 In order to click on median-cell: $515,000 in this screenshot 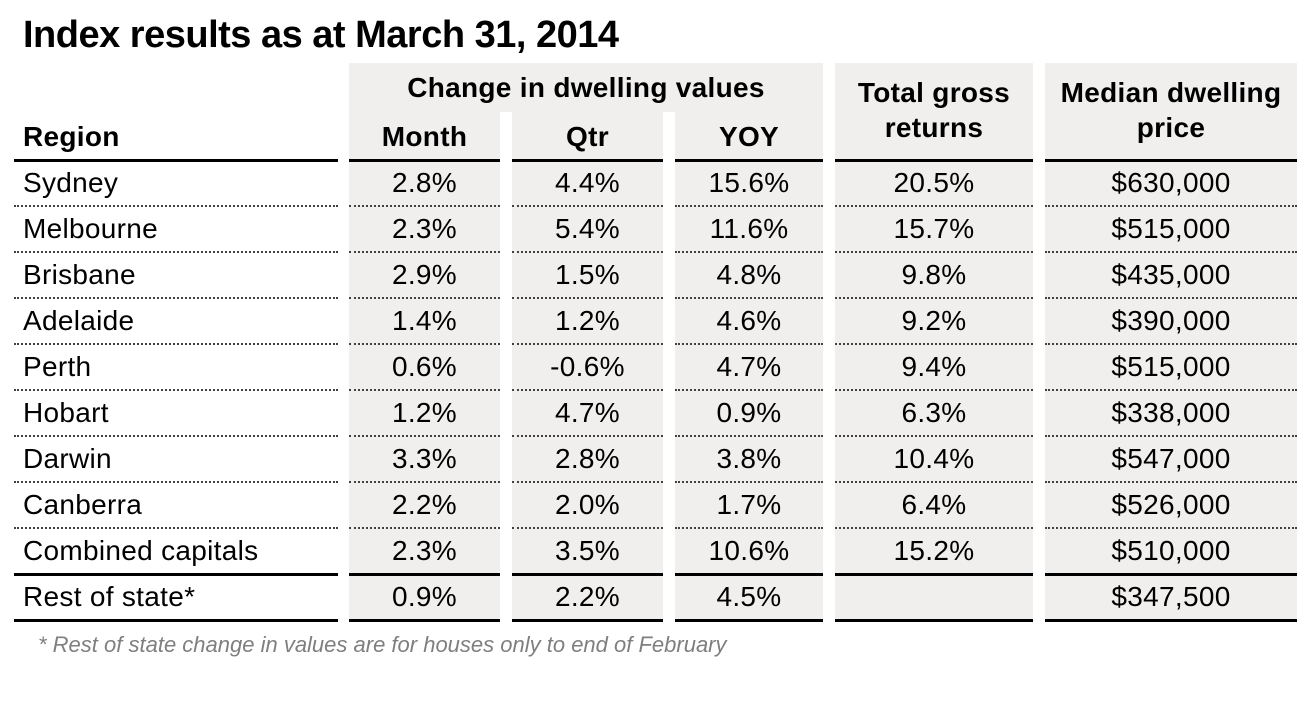, I will do `click(1171, 229)`.